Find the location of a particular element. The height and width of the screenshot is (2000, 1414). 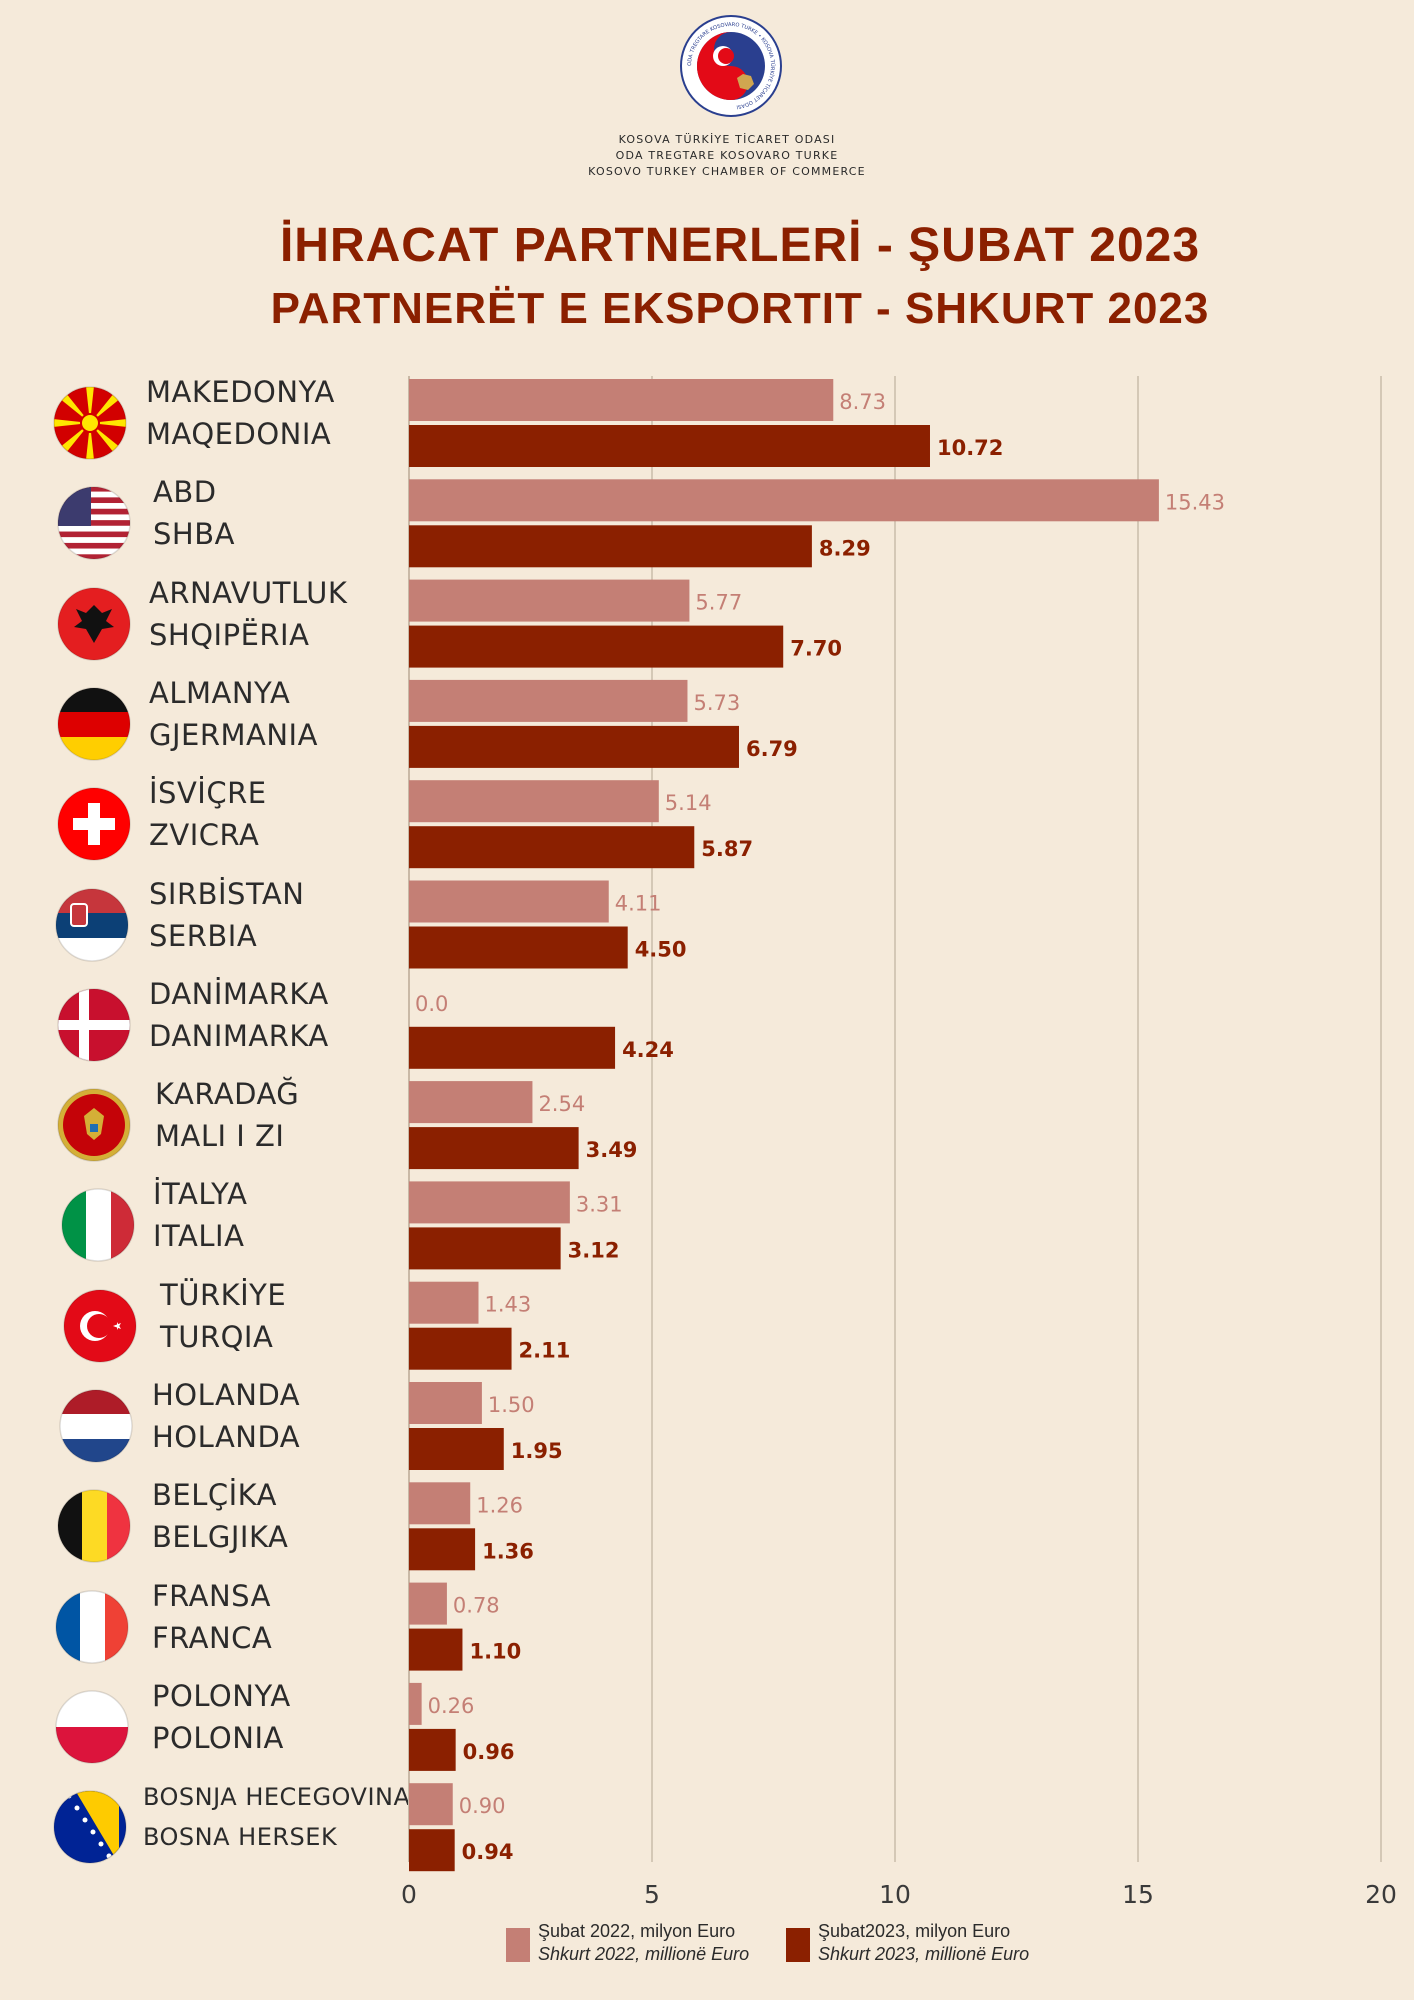

value-label-2023: 7.70 is located at coordinates (816, 649).